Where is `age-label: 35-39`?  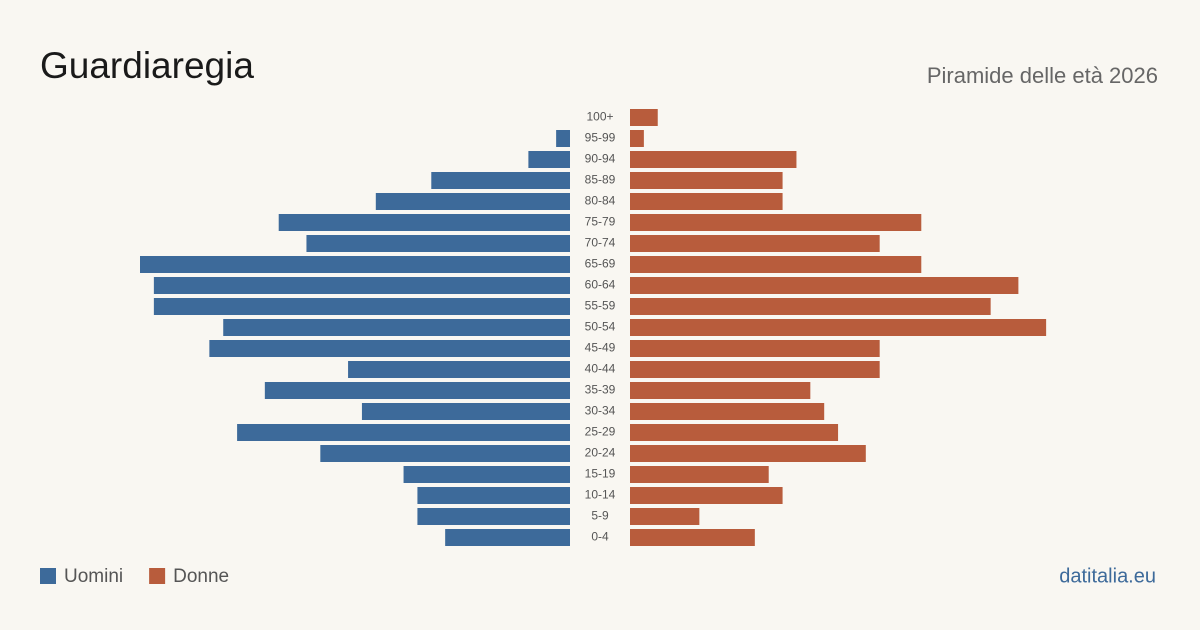 age-label: 35-39 is located at coordinates (600, 390).